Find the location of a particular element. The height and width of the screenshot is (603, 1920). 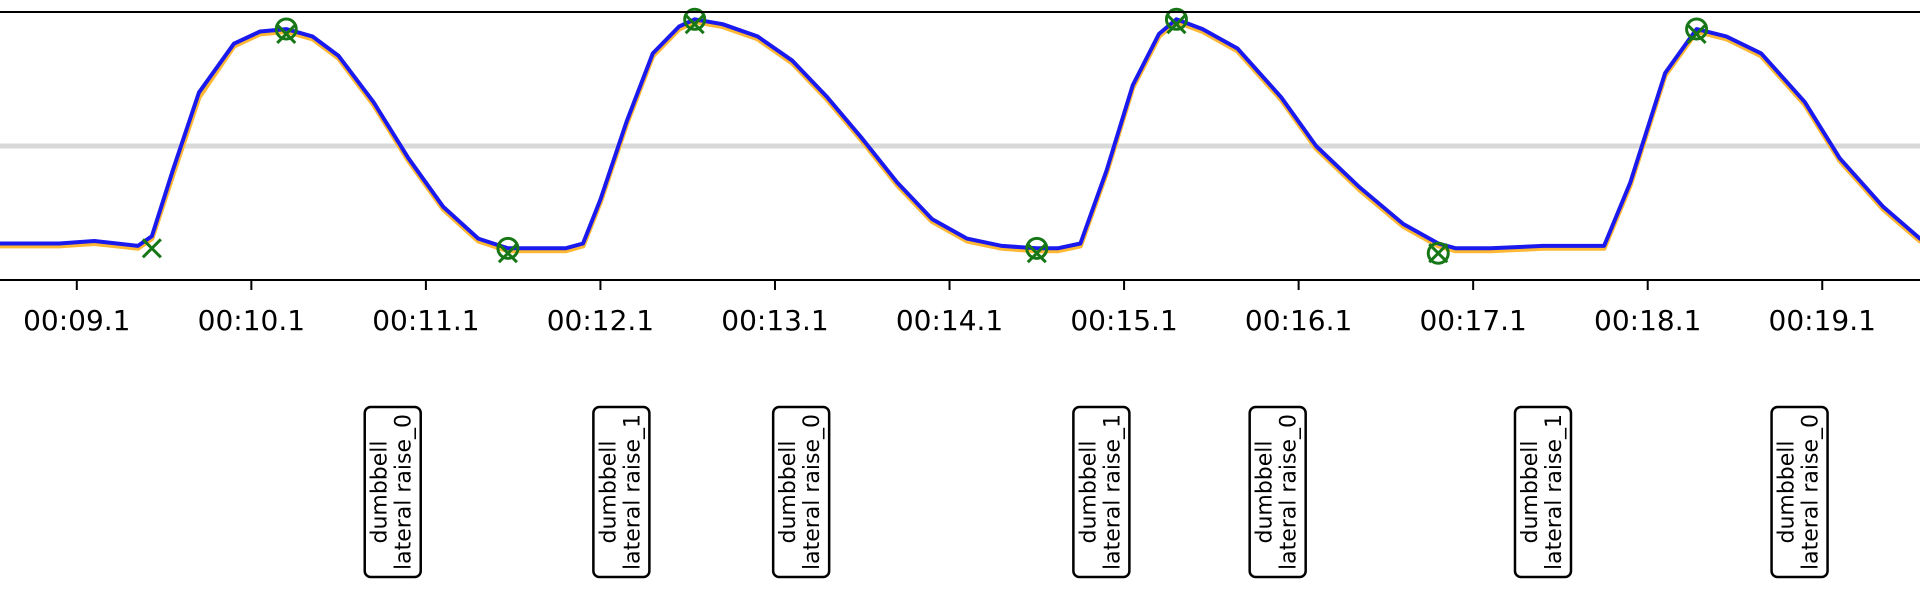

x-tick-label: 00:13.1 is located at coordinates (774, 320).